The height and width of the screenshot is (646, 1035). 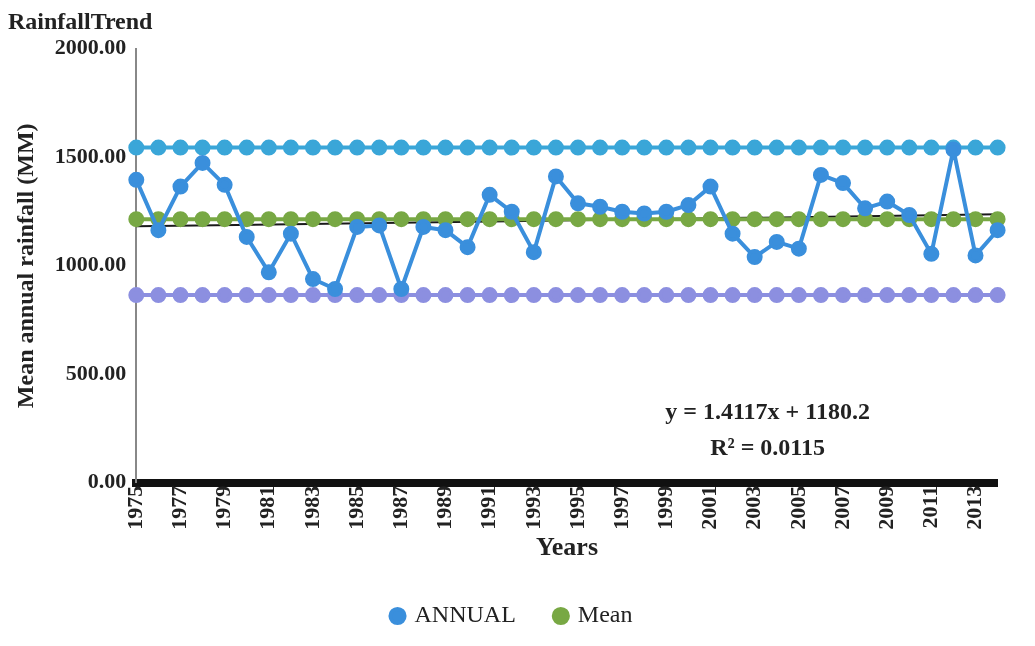 What do you see at coordinates (709, 507) in the screenshot?
I see `x-tick-label: 2001` at bounding box center [709, 507].